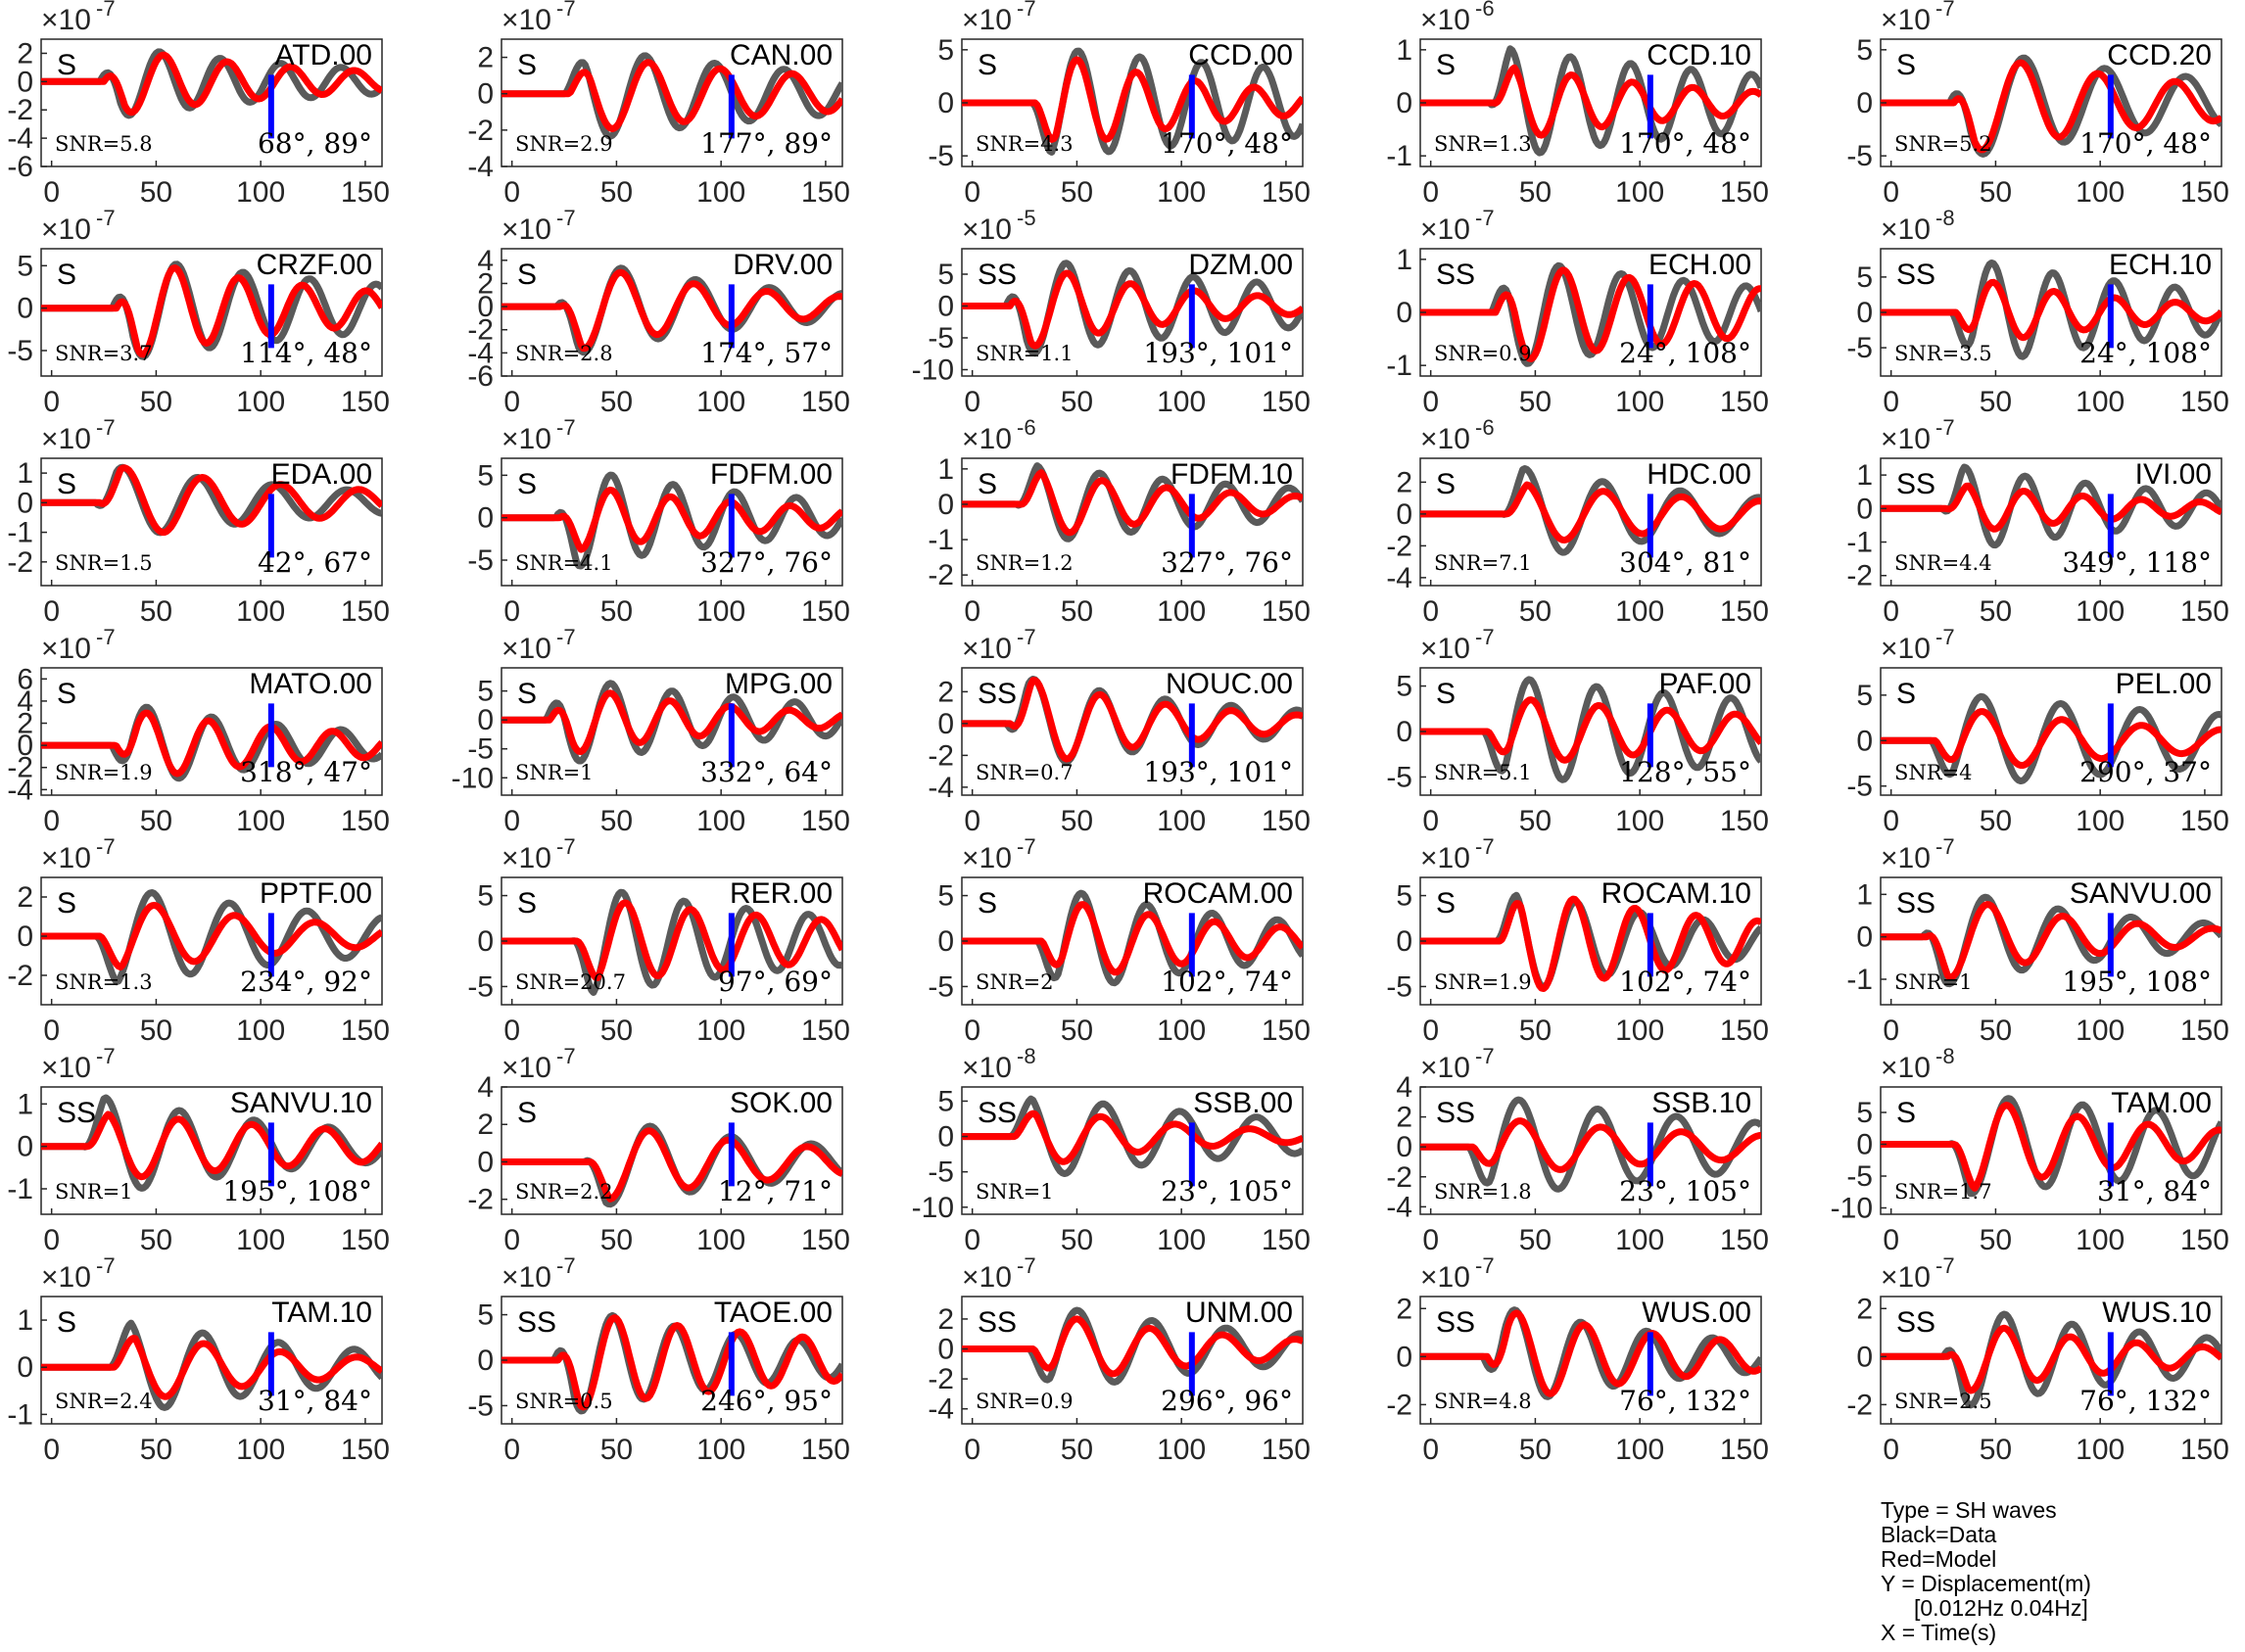 This screenshot has height=1652, width=2245. What do you see at coordinates (1943, 1192) in the screenshot?
I see `snr-label: SNR=1.7` at bounding box center [1943, 1192].